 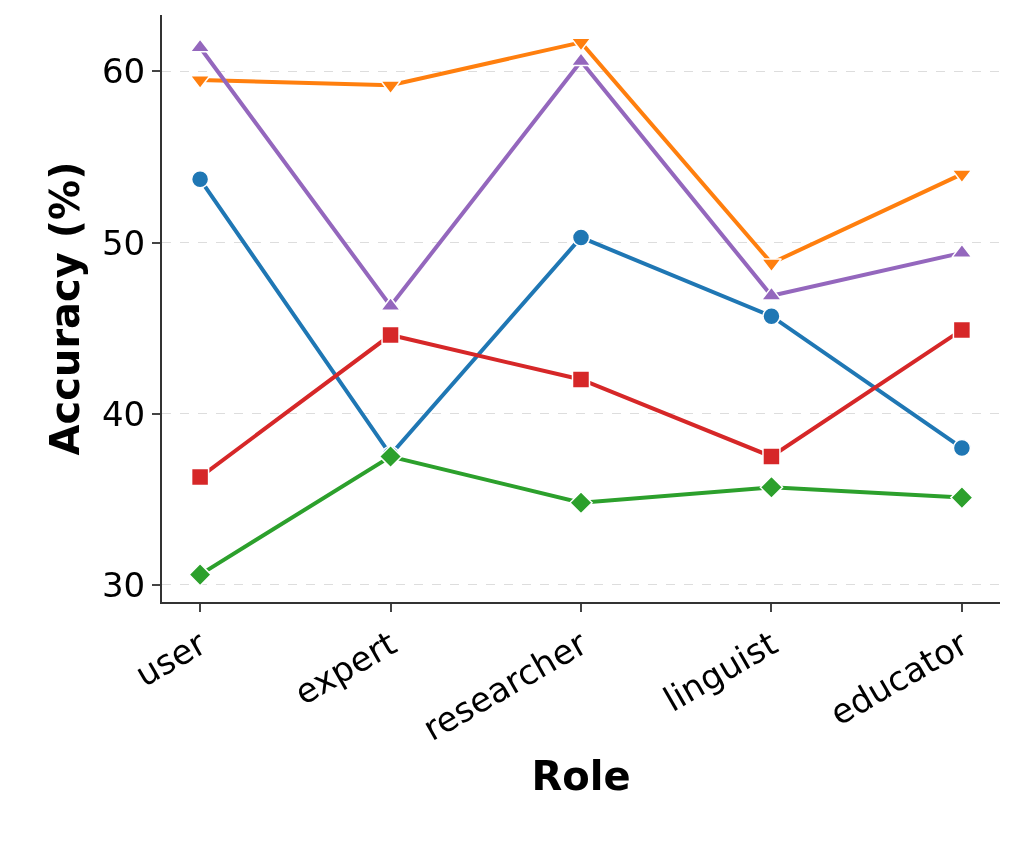 I want to click on y-tick-label: 30, so click(x=123, y=584).